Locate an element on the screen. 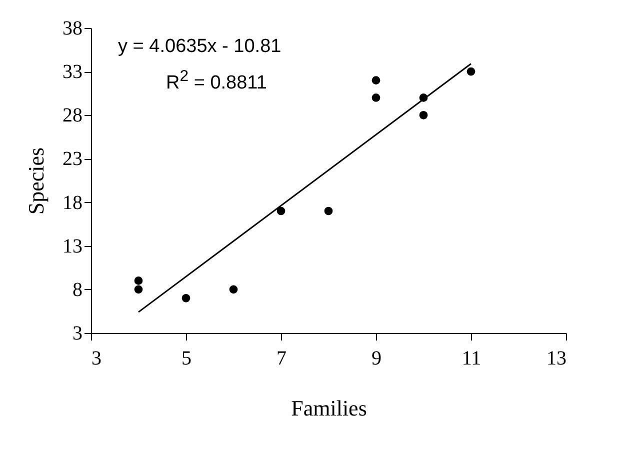 This screenshot has height=470, width=619. y-tick-label: 28 is located at coordinates (72, 115).